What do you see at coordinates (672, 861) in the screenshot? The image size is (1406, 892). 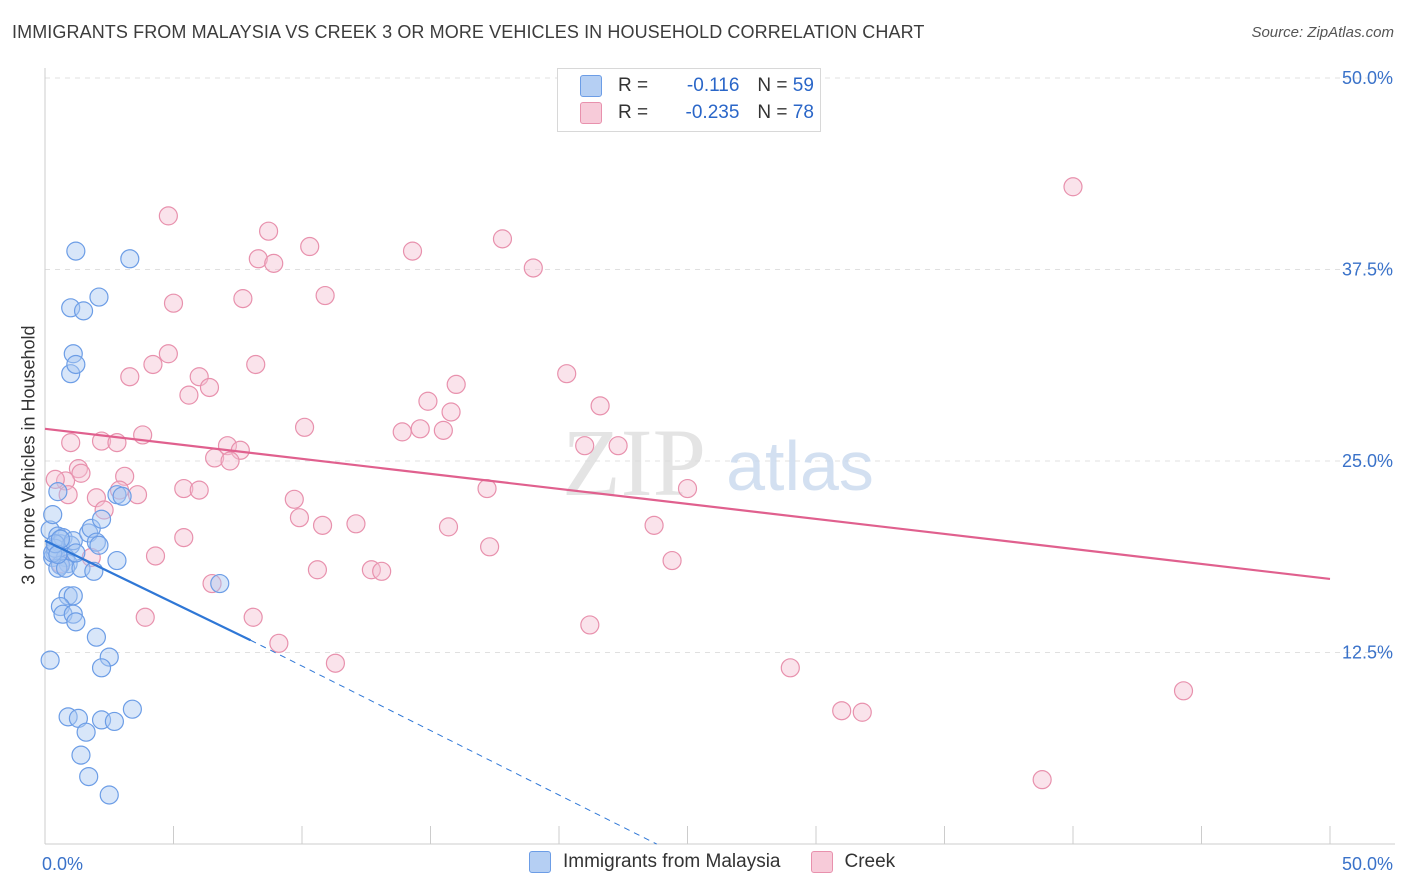 I see `legend-label: Immigrants from Malaysia` at bounding box center [672, 861].